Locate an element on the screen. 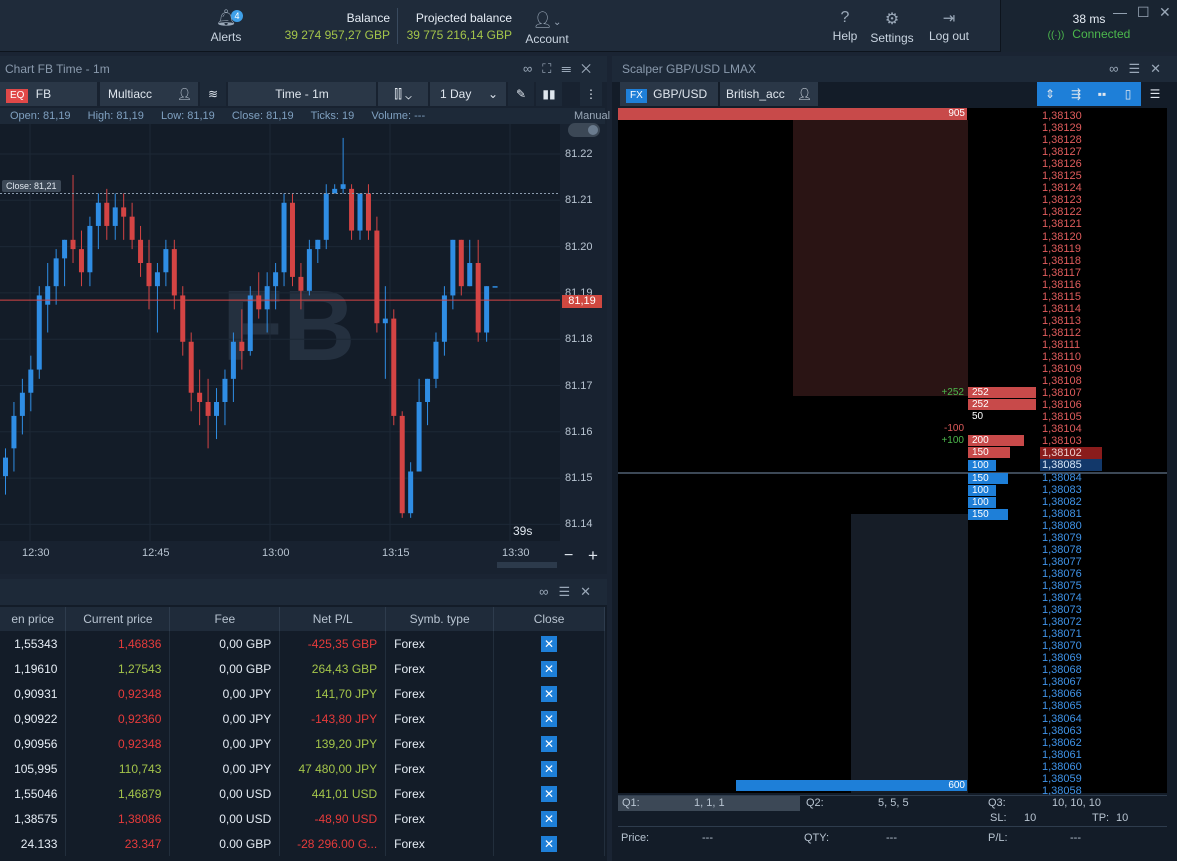  symbol-selector: EQ FB is located at coordinates (48, 94).